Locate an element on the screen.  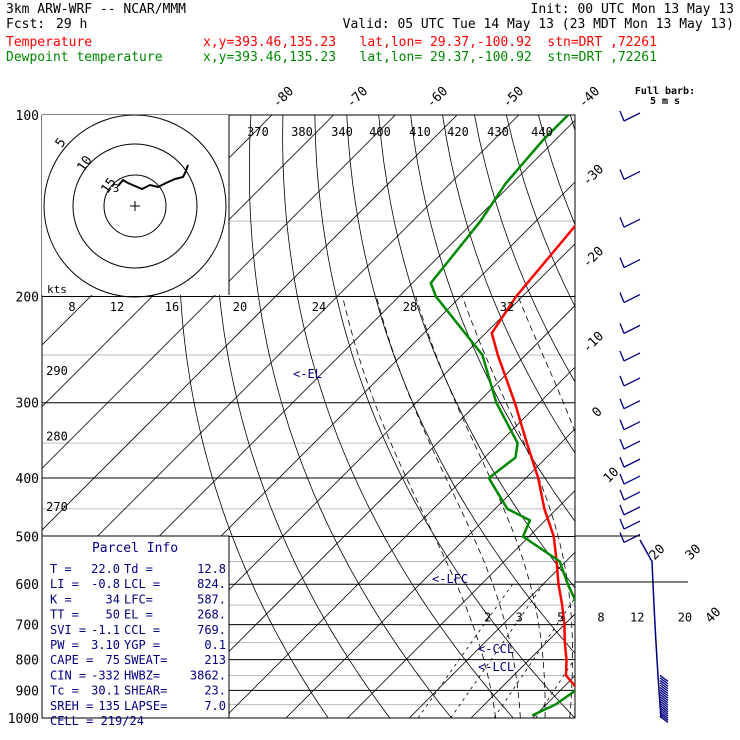
hodograph-axis-tick: 20 is located at coordinates (240, 307).